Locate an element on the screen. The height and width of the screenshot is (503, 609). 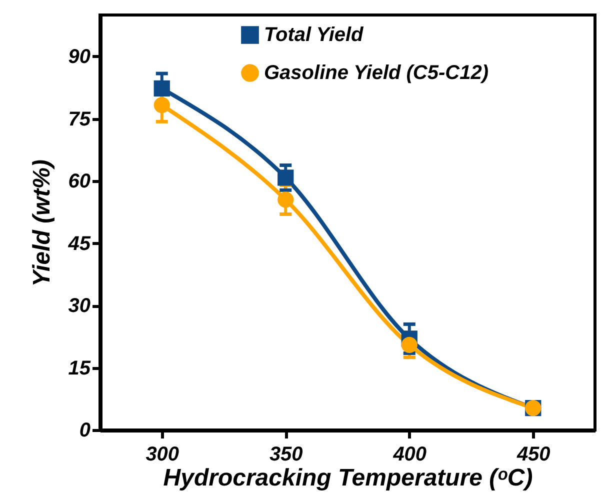
x-tick-label: 300 is located at coordinates (163, 455).